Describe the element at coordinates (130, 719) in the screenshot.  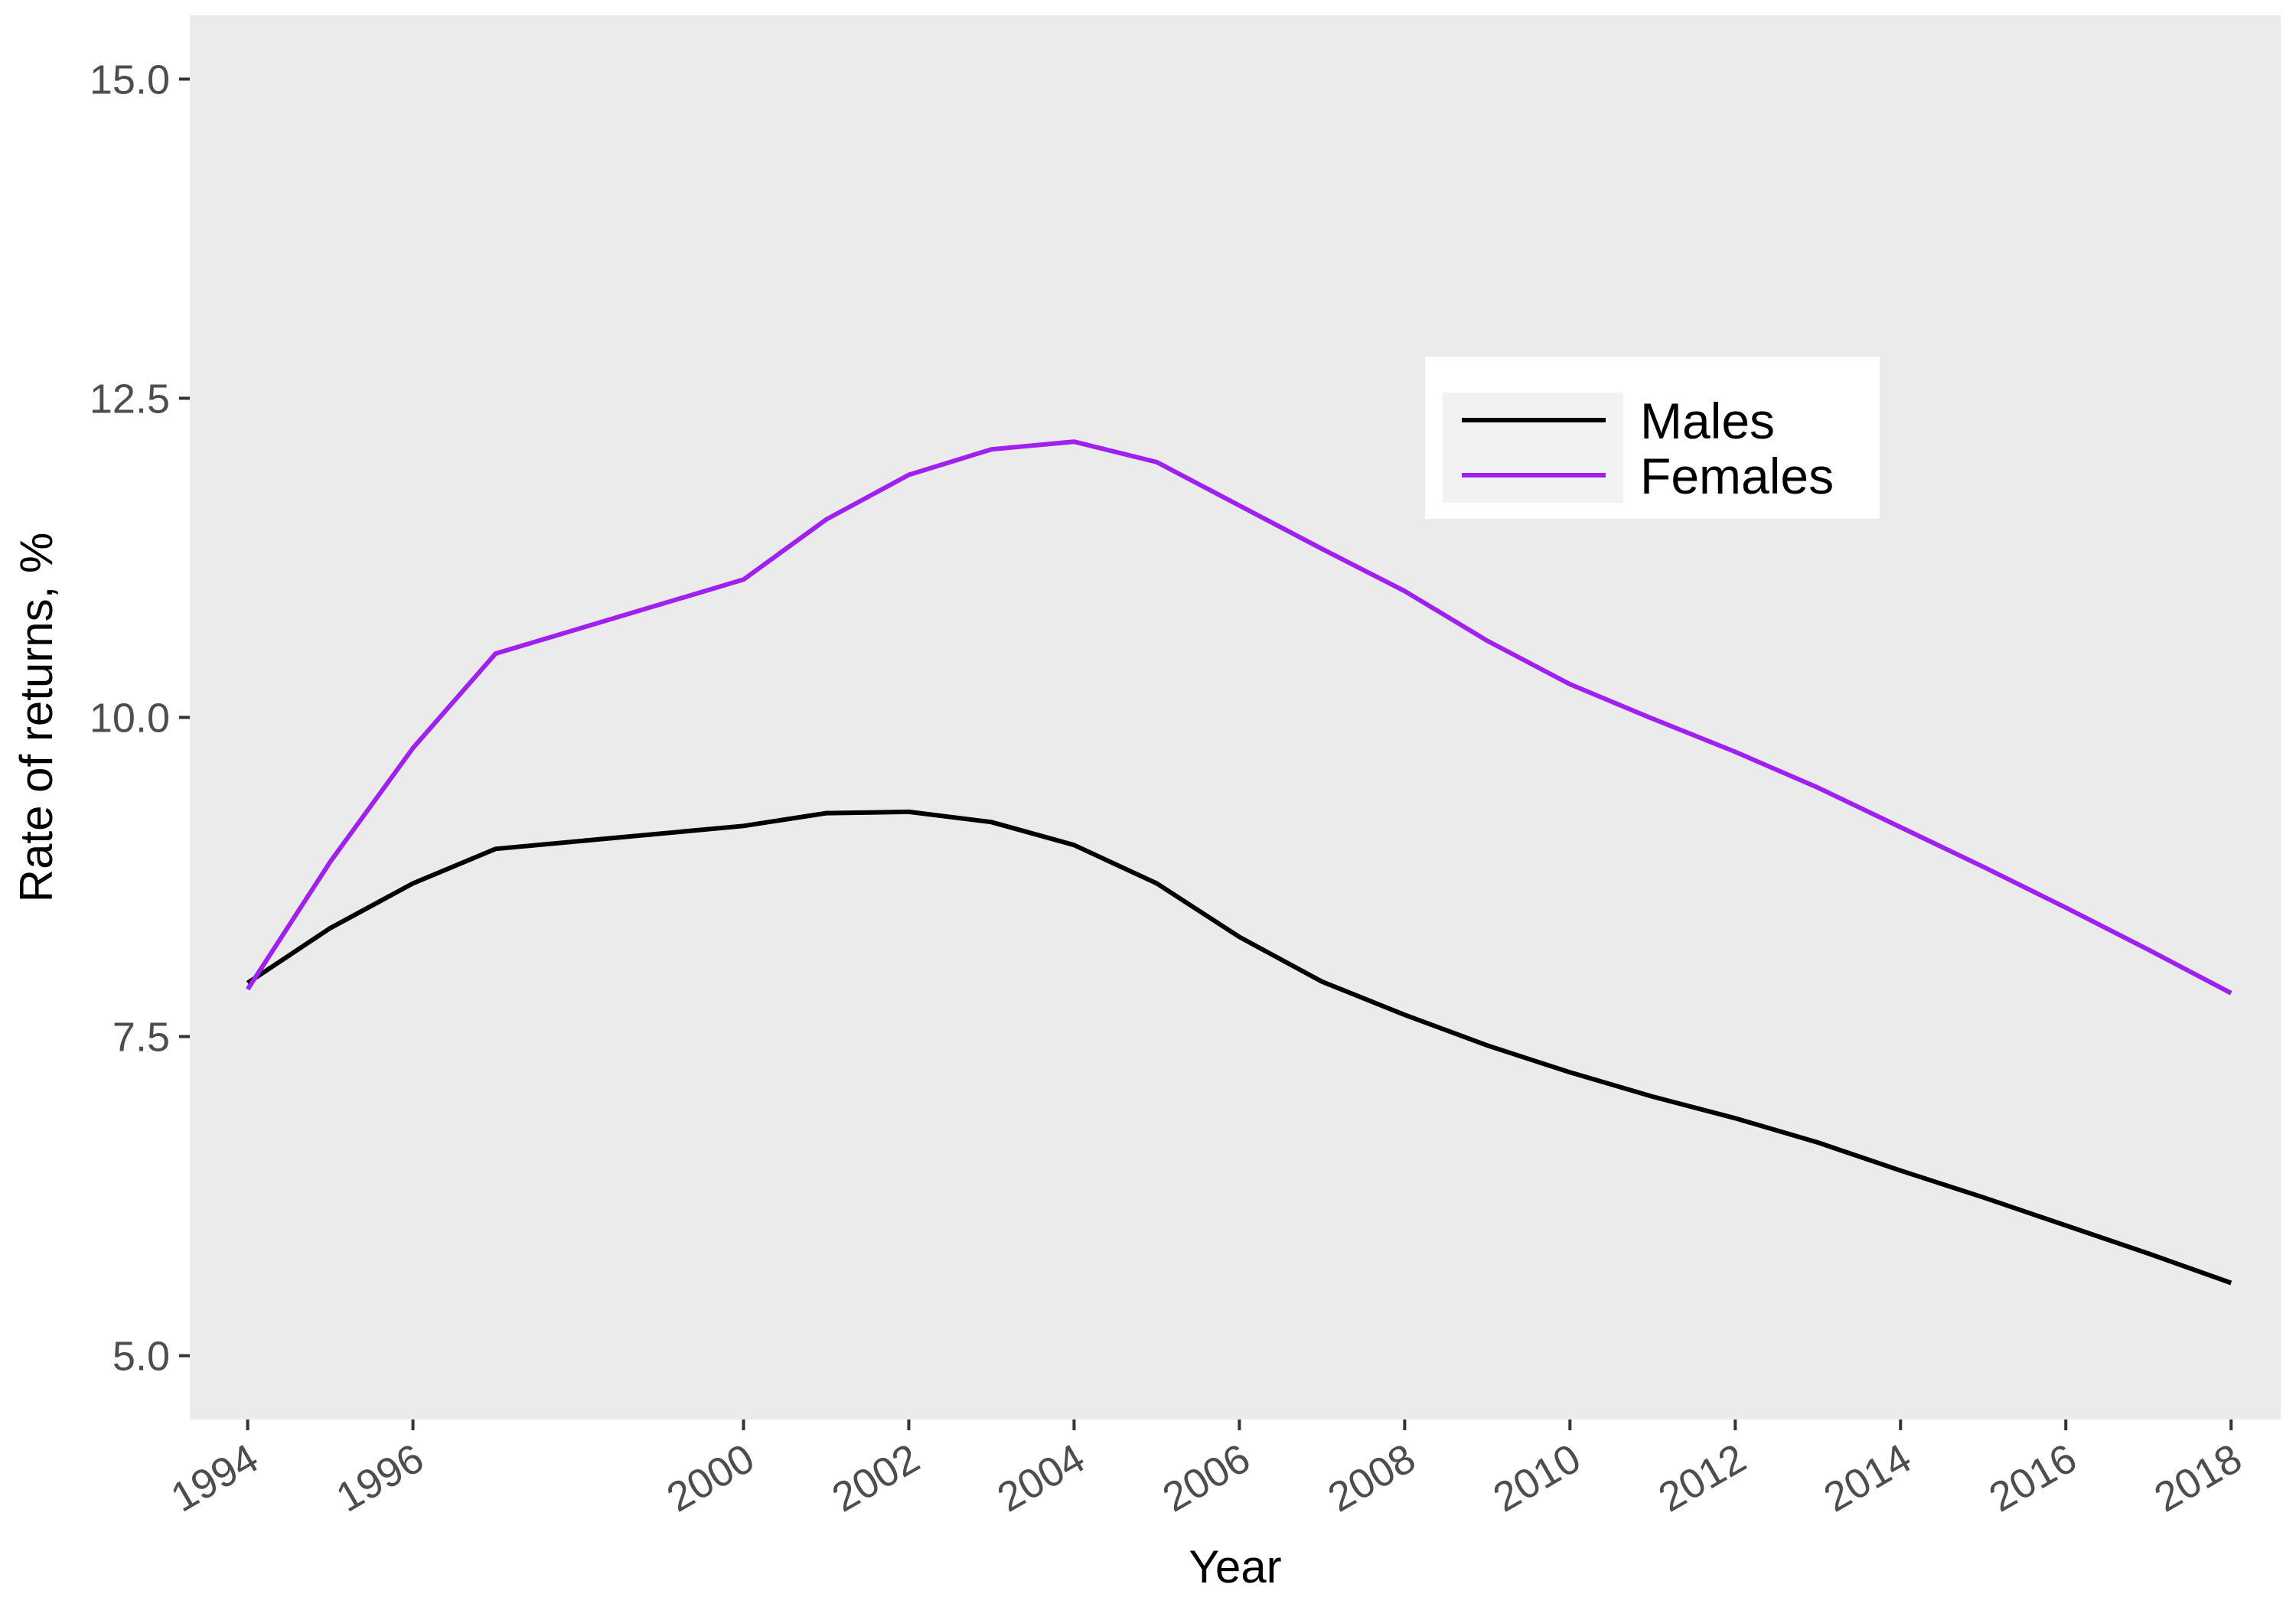
I see `y-tick-label: 10.0` at that location.